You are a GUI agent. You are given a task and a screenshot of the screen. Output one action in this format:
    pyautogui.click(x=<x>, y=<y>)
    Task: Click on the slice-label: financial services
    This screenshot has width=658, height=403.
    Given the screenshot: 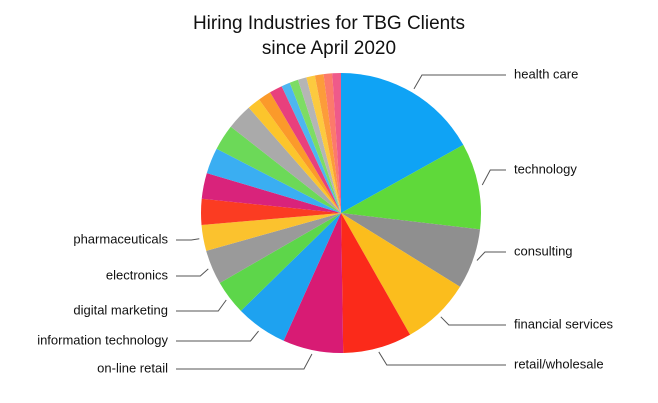 What is the action you would take?
    pyautogui.click(x=563, y=323)
    